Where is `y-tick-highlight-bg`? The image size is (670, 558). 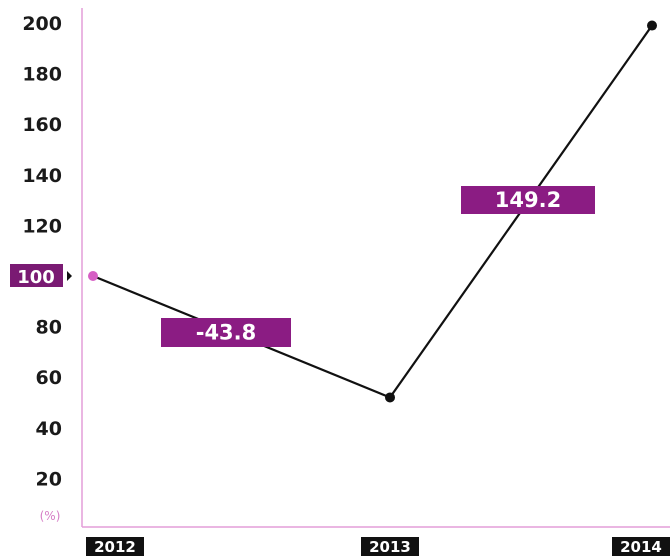
y-tick-highlight-bg is located at coordinates (36, 275).